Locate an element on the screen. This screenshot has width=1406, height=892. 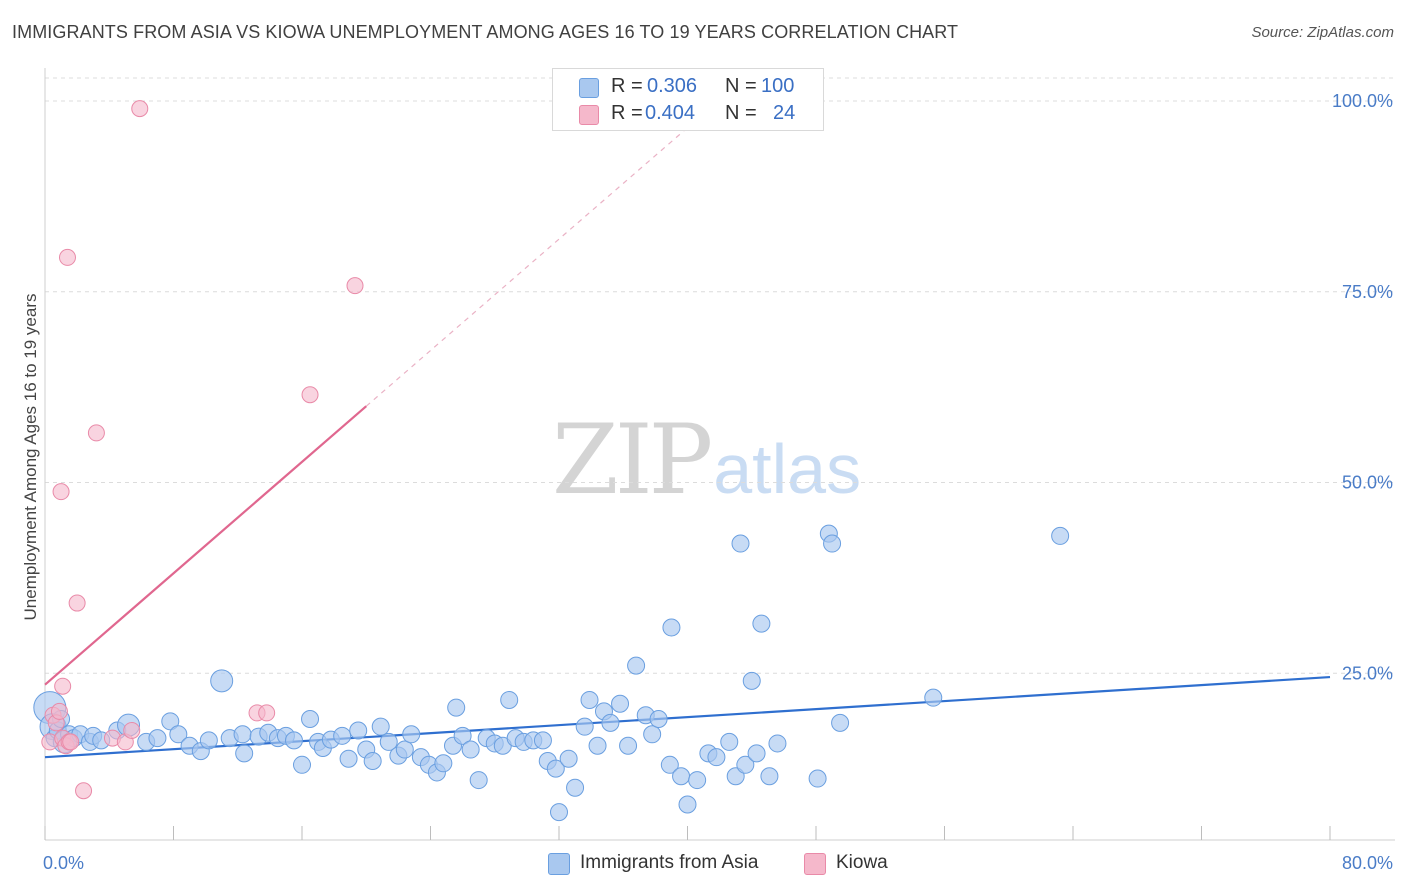
y-tick-label: 75.0% is located at coordinates (1367, 292).